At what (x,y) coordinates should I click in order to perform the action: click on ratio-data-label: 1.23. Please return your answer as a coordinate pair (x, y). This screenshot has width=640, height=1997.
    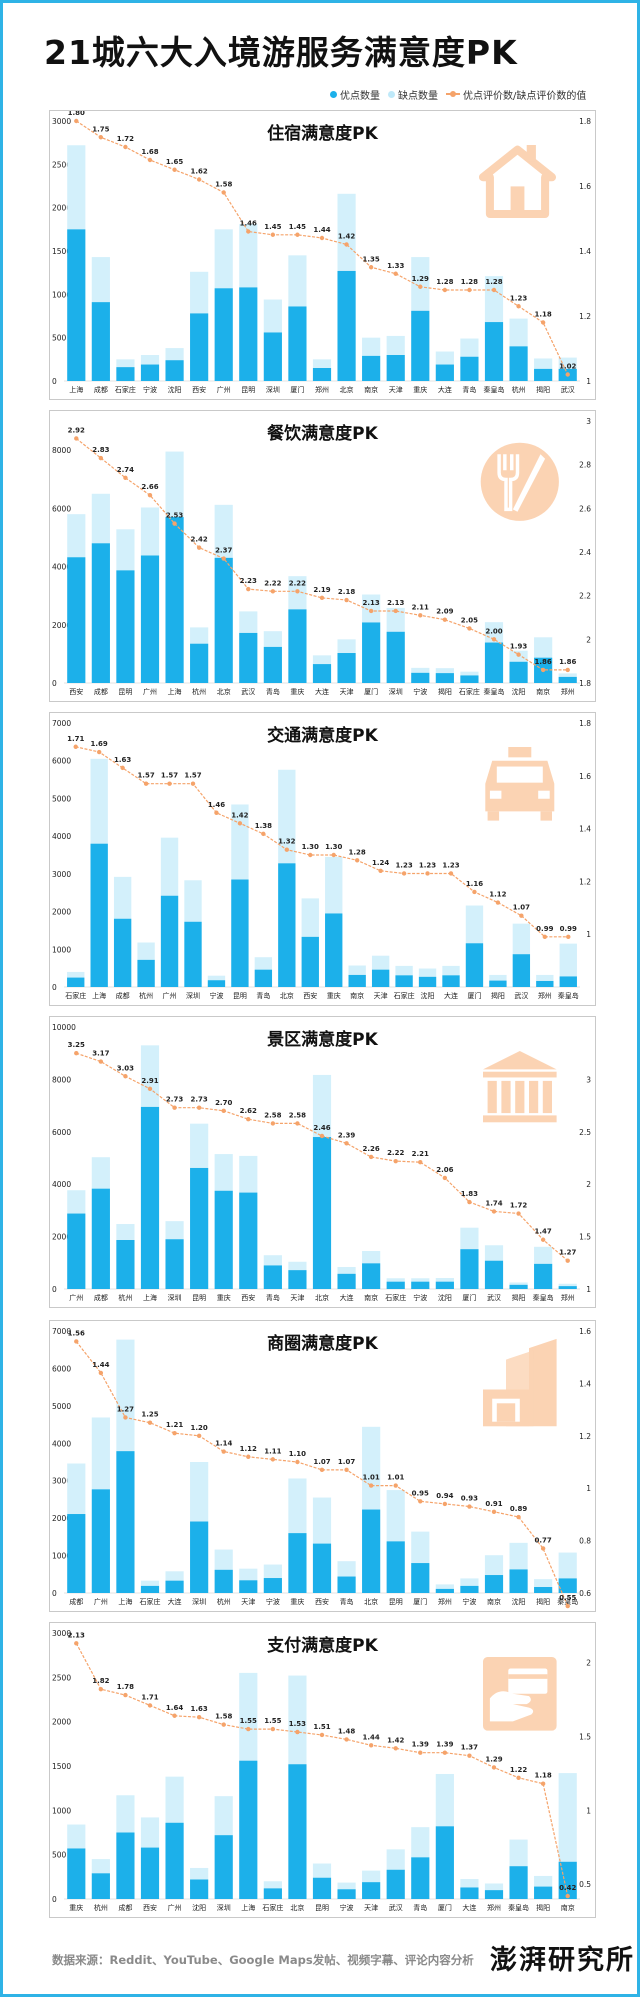
    Looking at the image, I should click on (403, 865).